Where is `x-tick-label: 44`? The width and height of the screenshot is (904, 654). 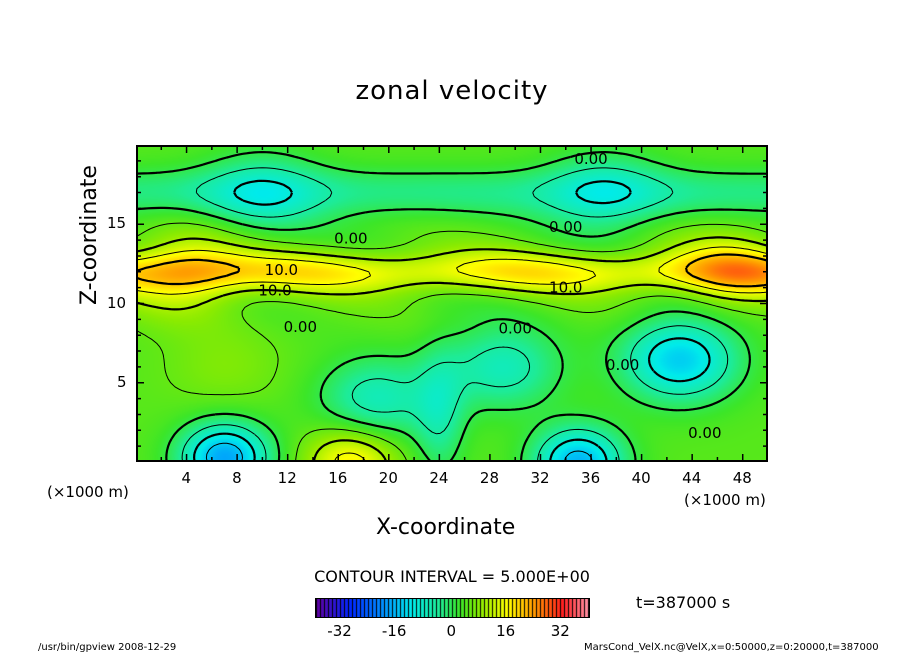 x-tick-label: 44 is located at coordinates (692, 478).